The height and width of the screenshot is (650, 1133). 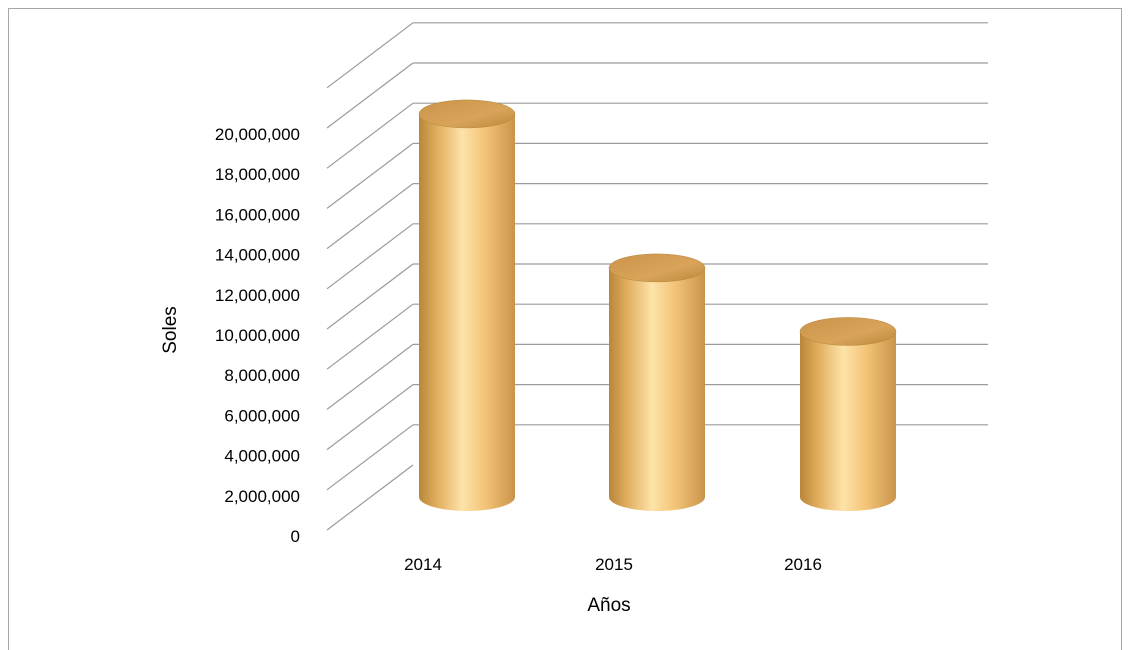 I want to click on x-tick-label: 2016, so click(x=803, y=564).